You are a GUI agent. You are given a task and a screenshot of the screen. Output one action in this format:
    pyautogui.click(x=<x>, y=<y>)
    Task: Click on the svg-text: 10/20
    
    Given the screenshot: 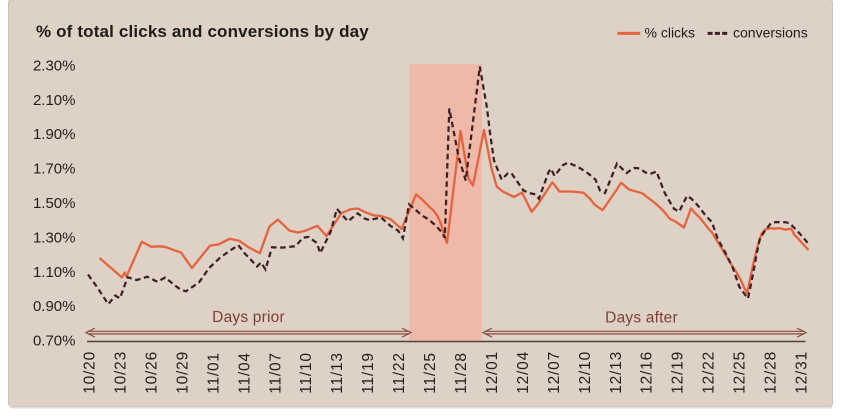 What is the action you would take?
    pyautogui.click(x=90, y=372)
    